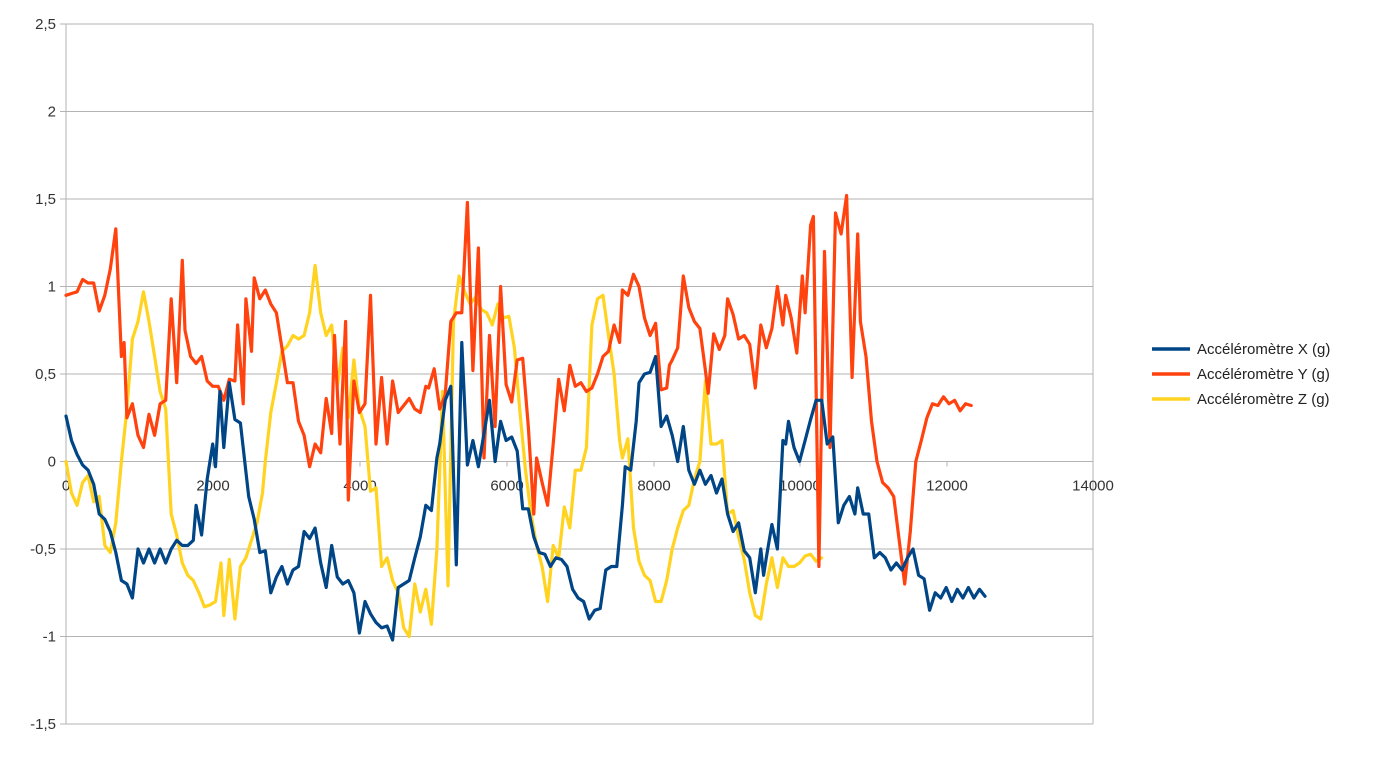 Image resolution: width=1374 pixels, height=757 pixels. I want to click on y-tick-label: 1,5, so click(45, 199).